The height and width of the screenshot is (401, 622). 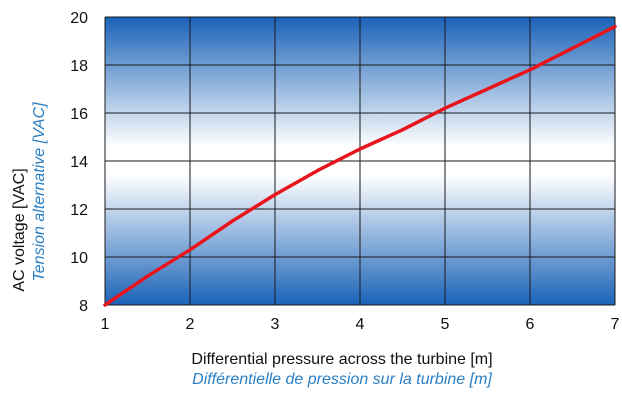 What do you see at coordinates (615, 324) in the screenshot?
I see `x-tick-label: 7` at bounding box center [615, 324].